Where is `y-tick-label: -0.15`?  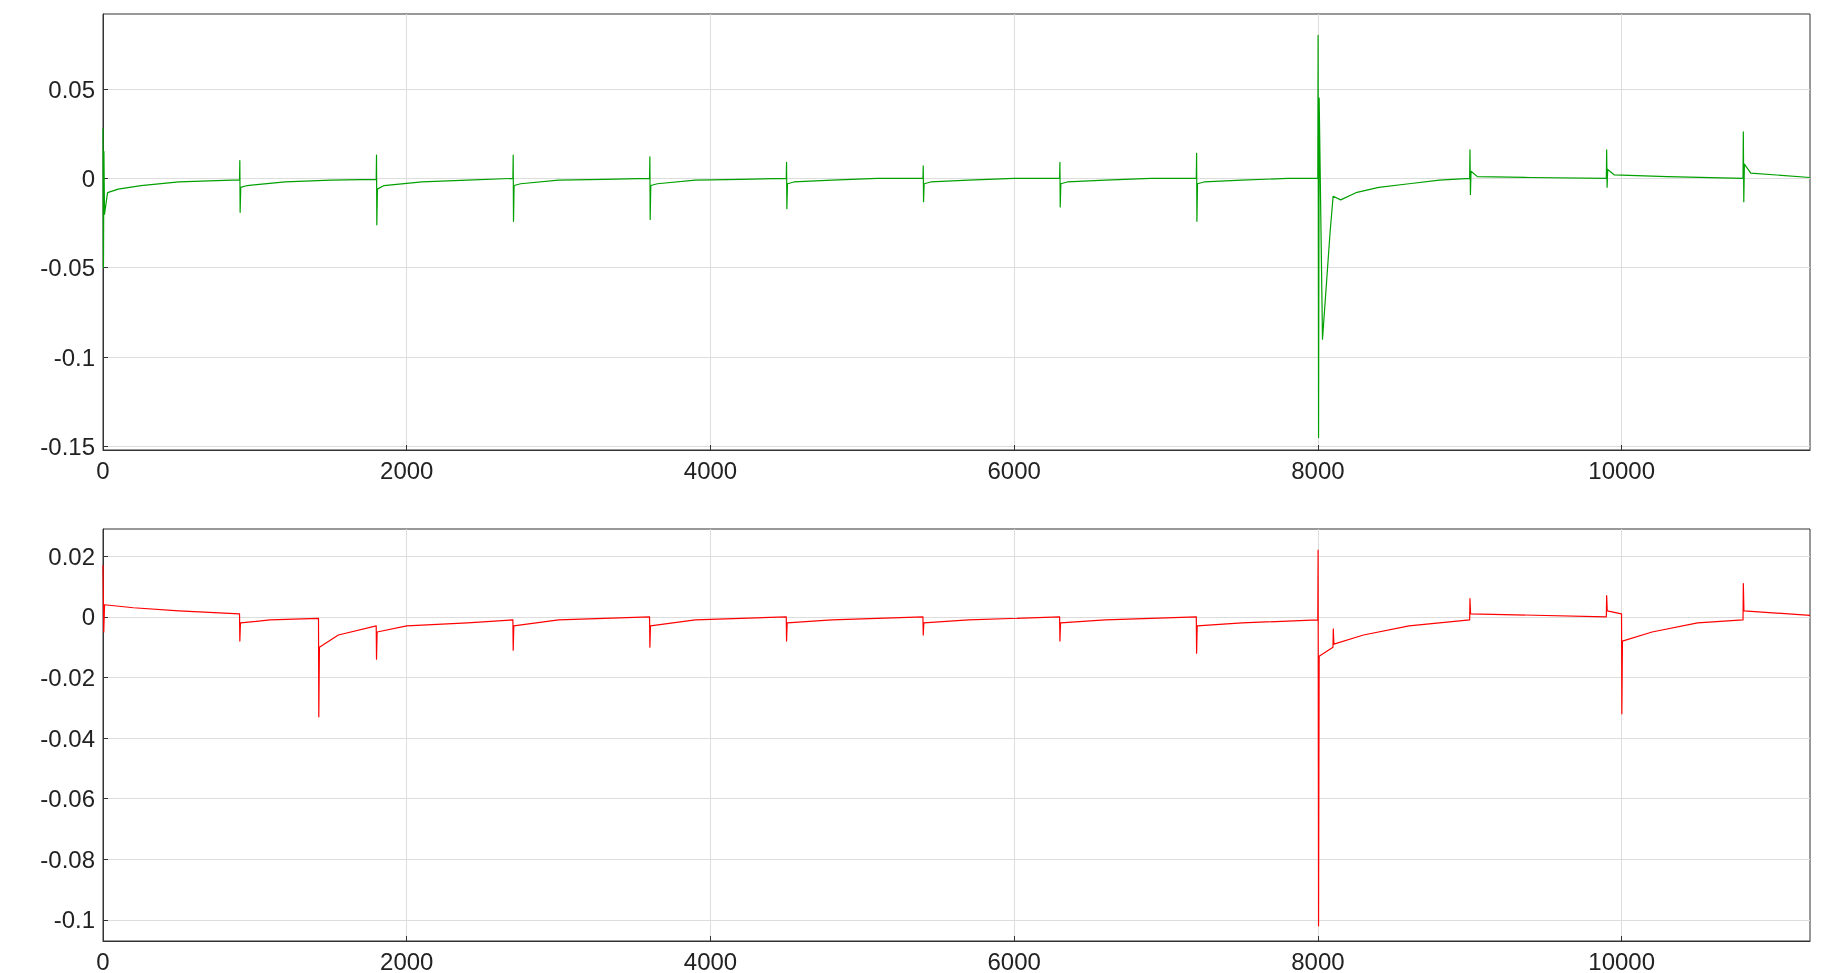
y-tick-label: -0.15 is located at coordinates (67, 446).